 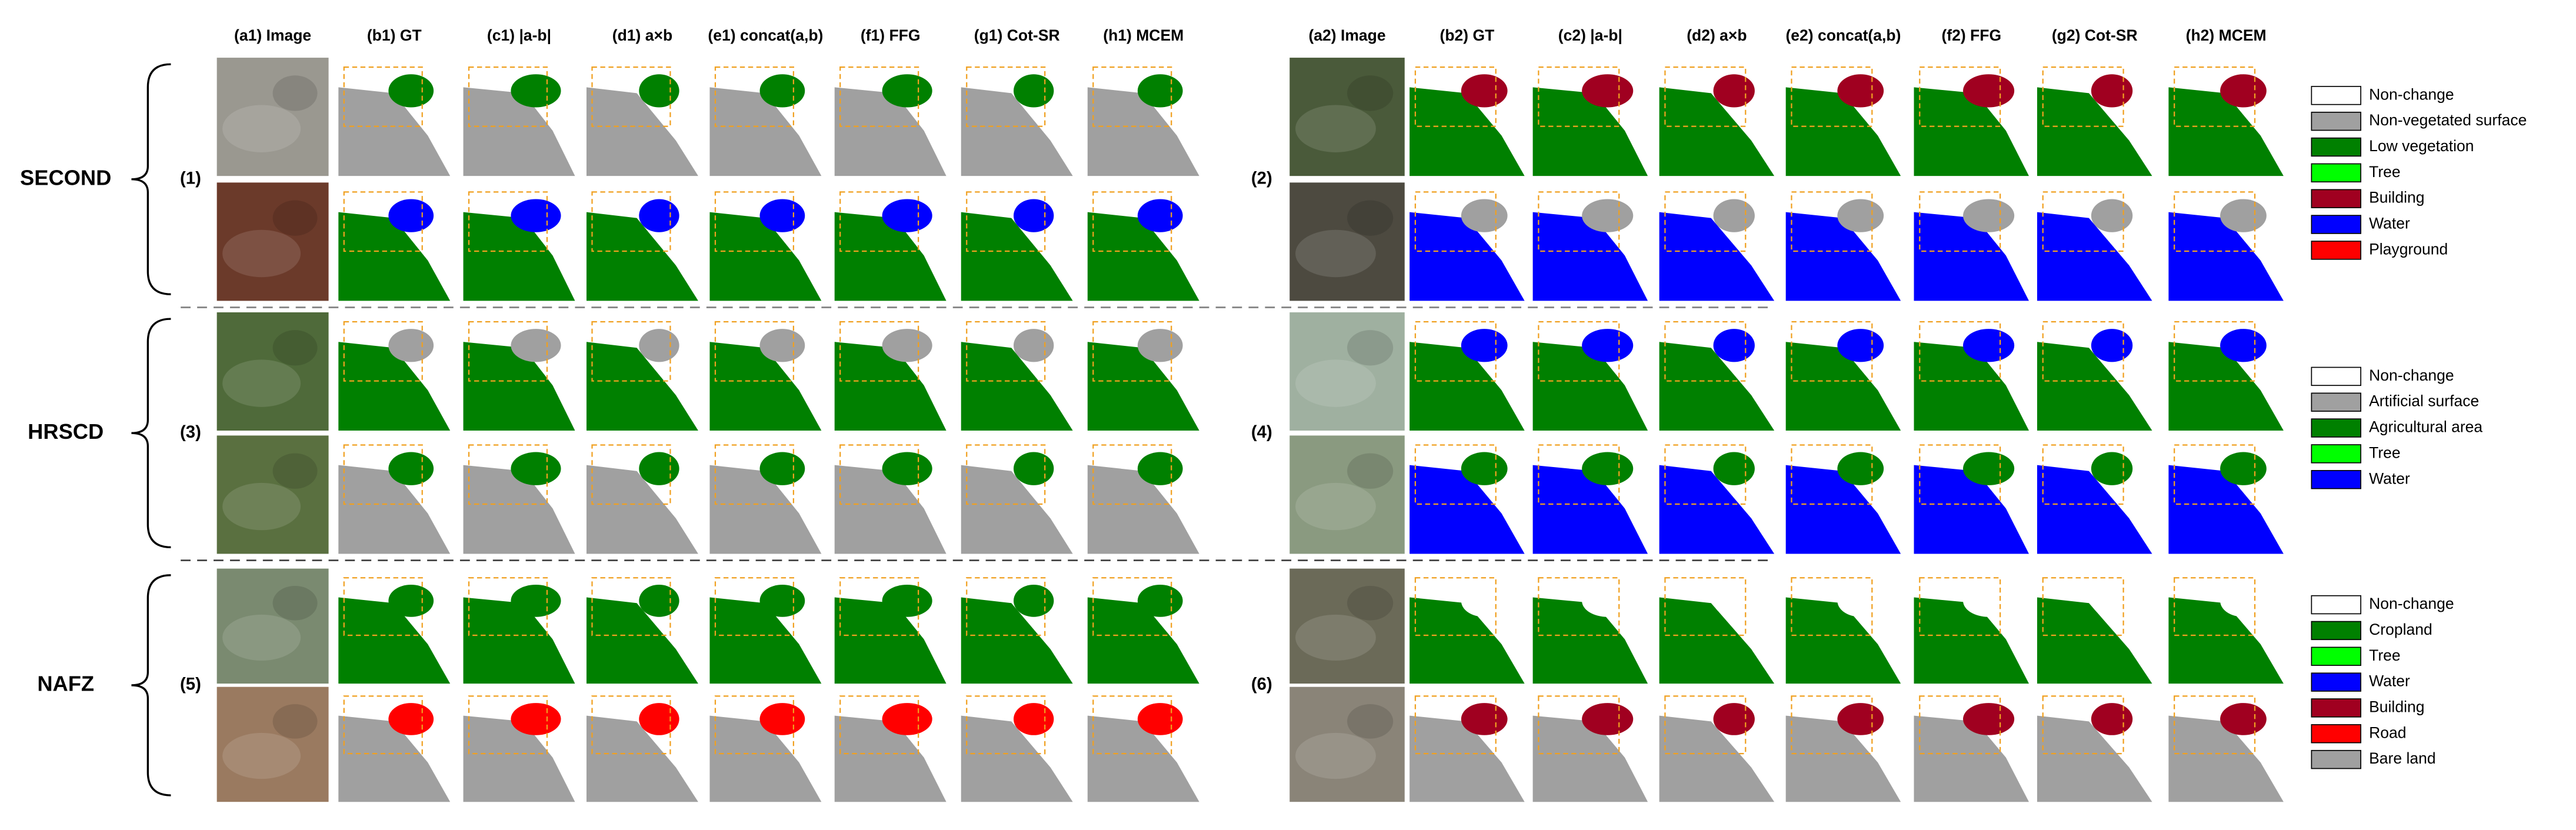 What do you see at coordinates (1017, 35) in the screenshot?
I see `column-header: (g1) Cot-SR` at bounding box center [1017, 35].